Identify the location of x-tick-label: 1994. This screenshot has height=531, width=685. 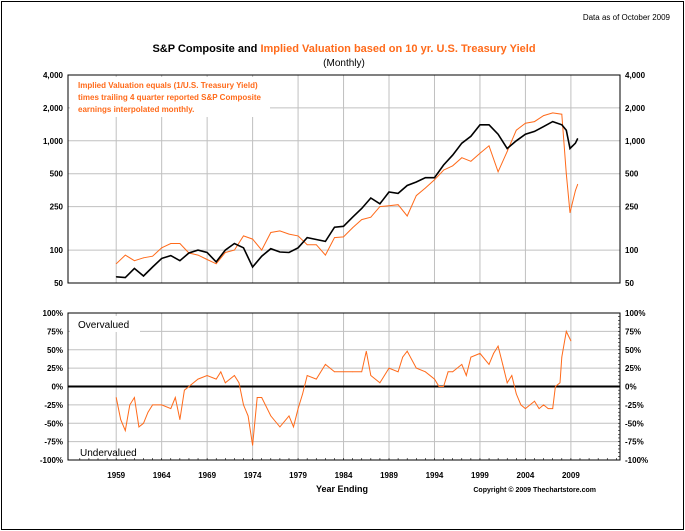
(435, 475).